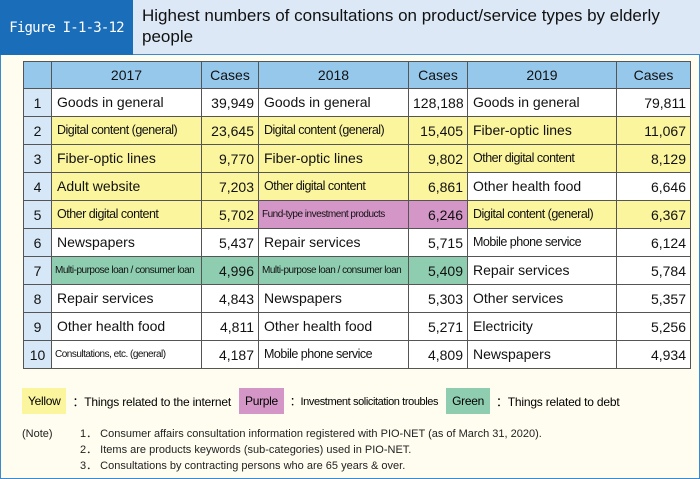  Describe the element at coordinates (230, 270) in the screenshot. I see `cases-cell: 4,996` at that location.